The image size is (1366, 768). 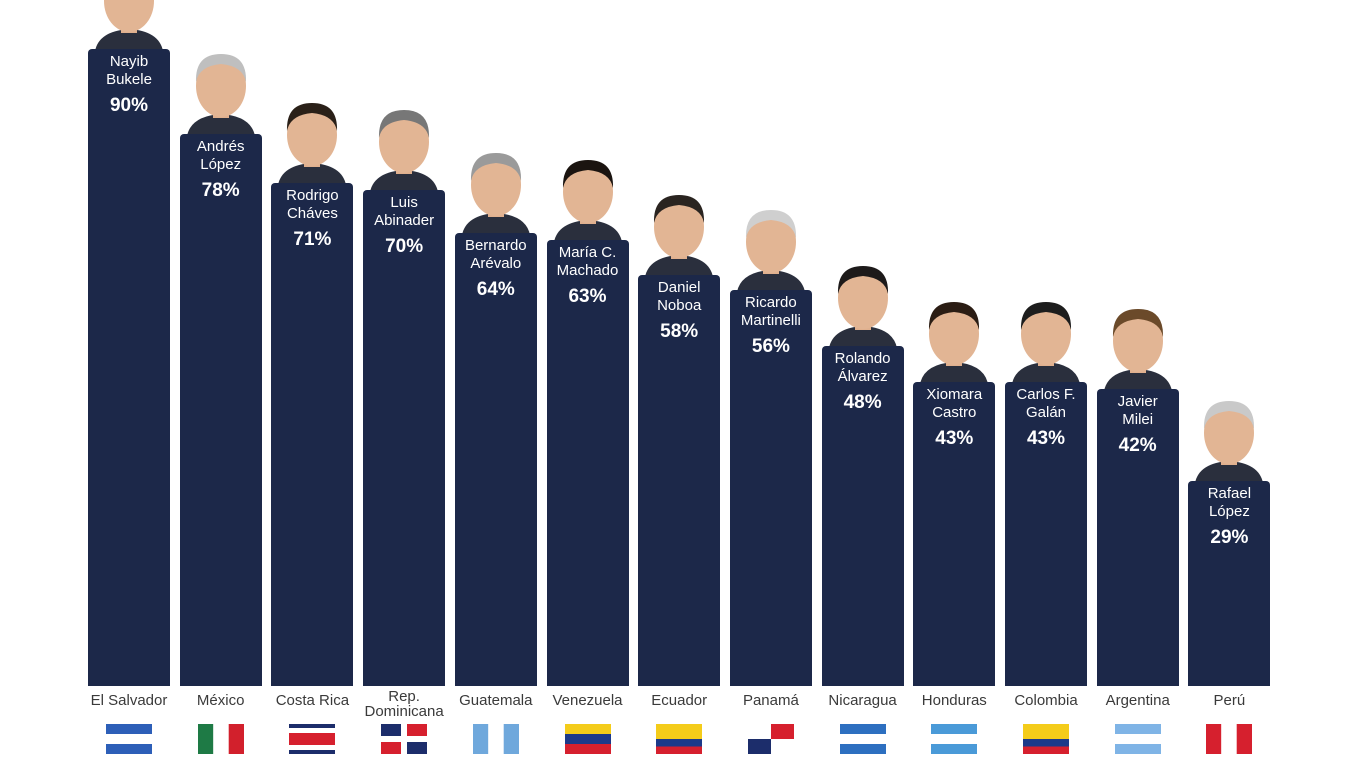 I want to click on argentina-flag-icon, so click(x=1137, y=739).